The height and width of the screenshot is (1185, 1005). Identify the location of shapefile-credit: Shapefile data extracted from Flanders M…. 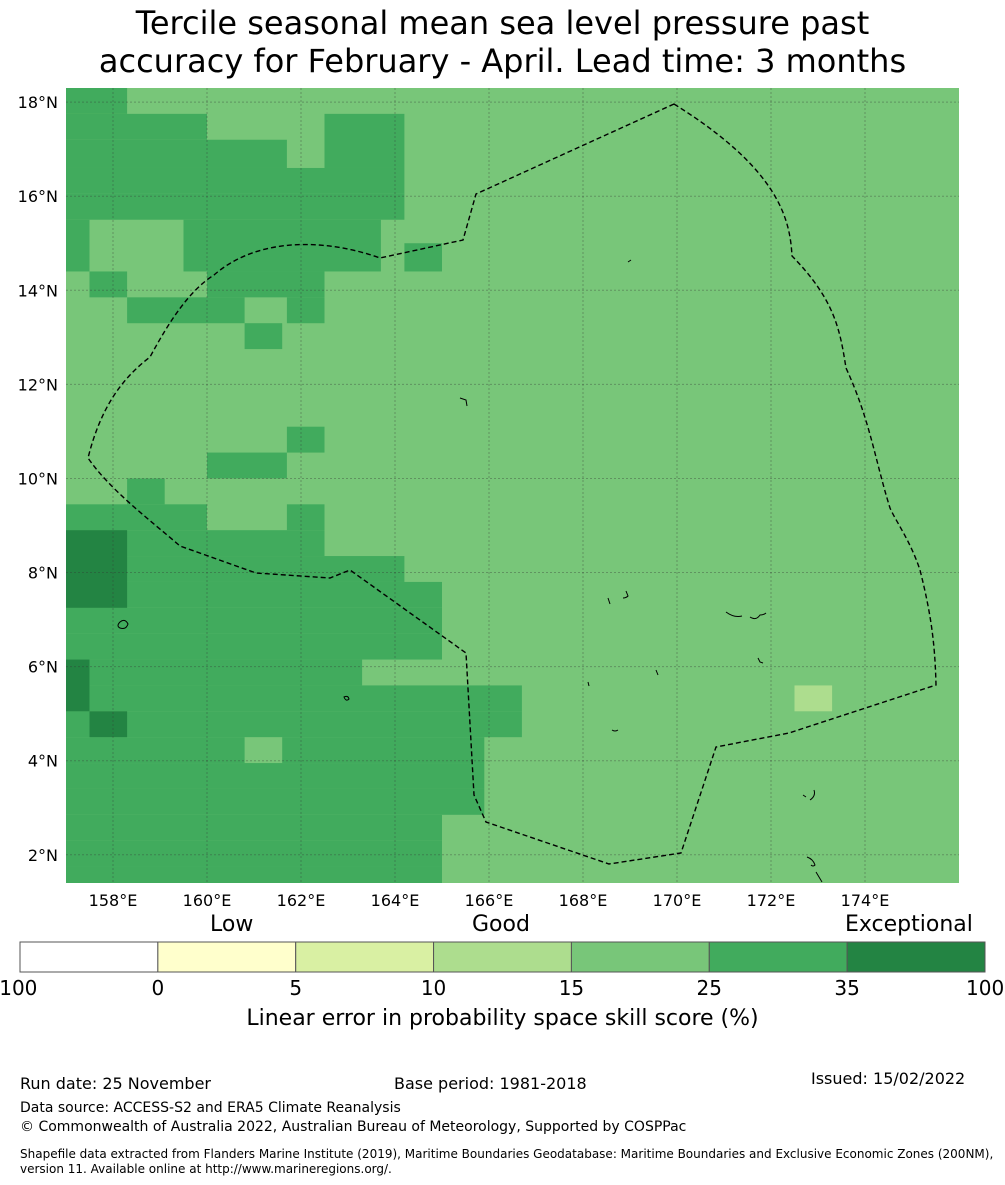
(510, 1162).